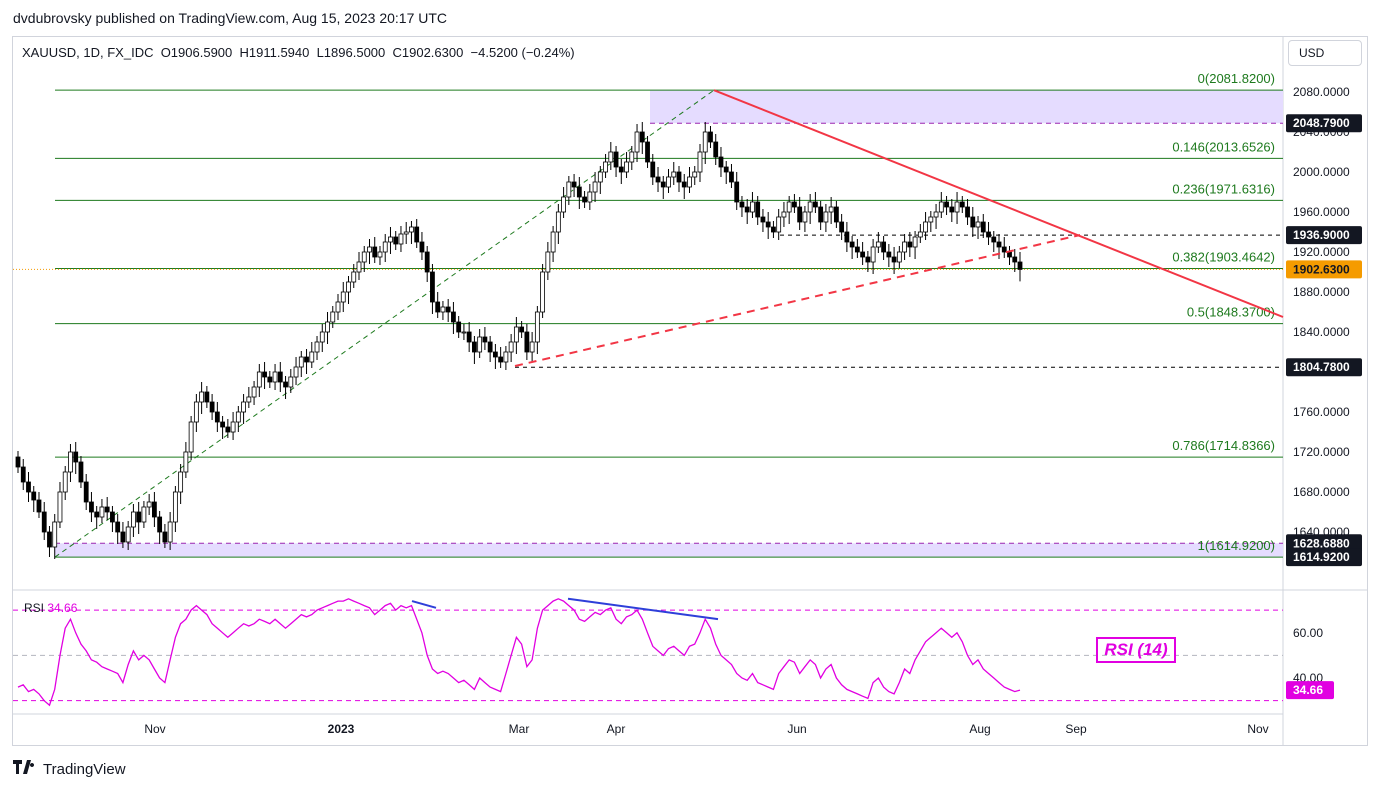  What do you see at coordinates (69, 769) in the screenshot?
I see `tradingview-footer: TradingView` at bounding box center [69, 769].